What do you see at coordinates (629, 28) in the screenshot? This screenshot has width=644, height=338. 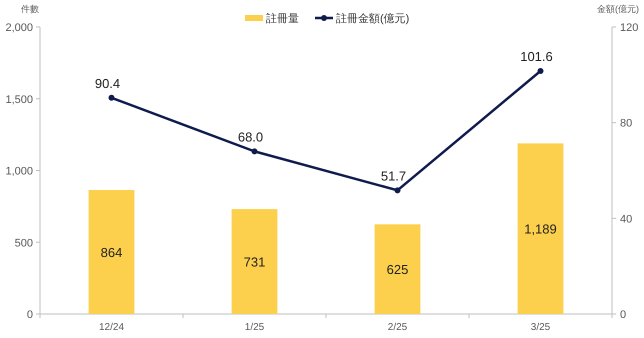 I see `y2-tick-label: 120` at bounding box center [629, 28].